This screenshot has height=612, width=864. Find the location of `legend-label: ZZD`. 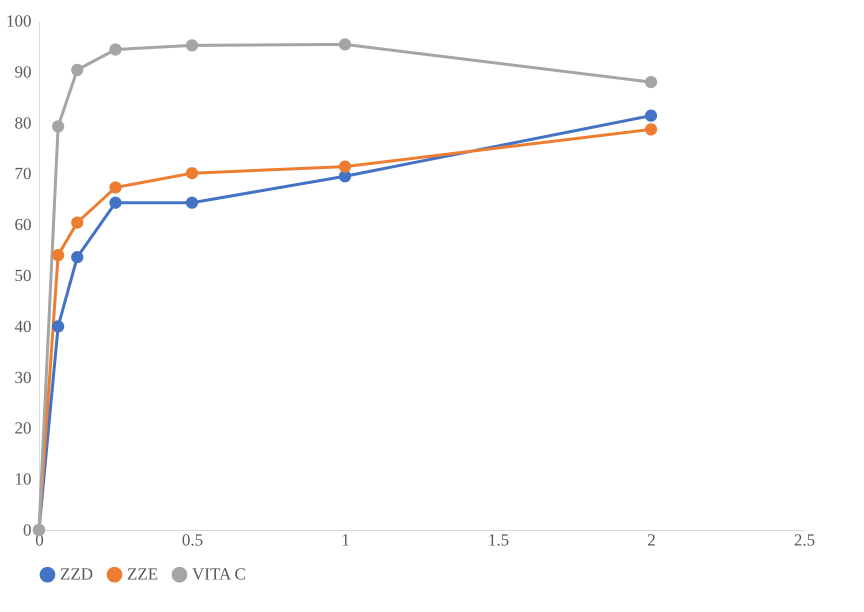

legend-label: ZZD is located at coordinates (77, 574).